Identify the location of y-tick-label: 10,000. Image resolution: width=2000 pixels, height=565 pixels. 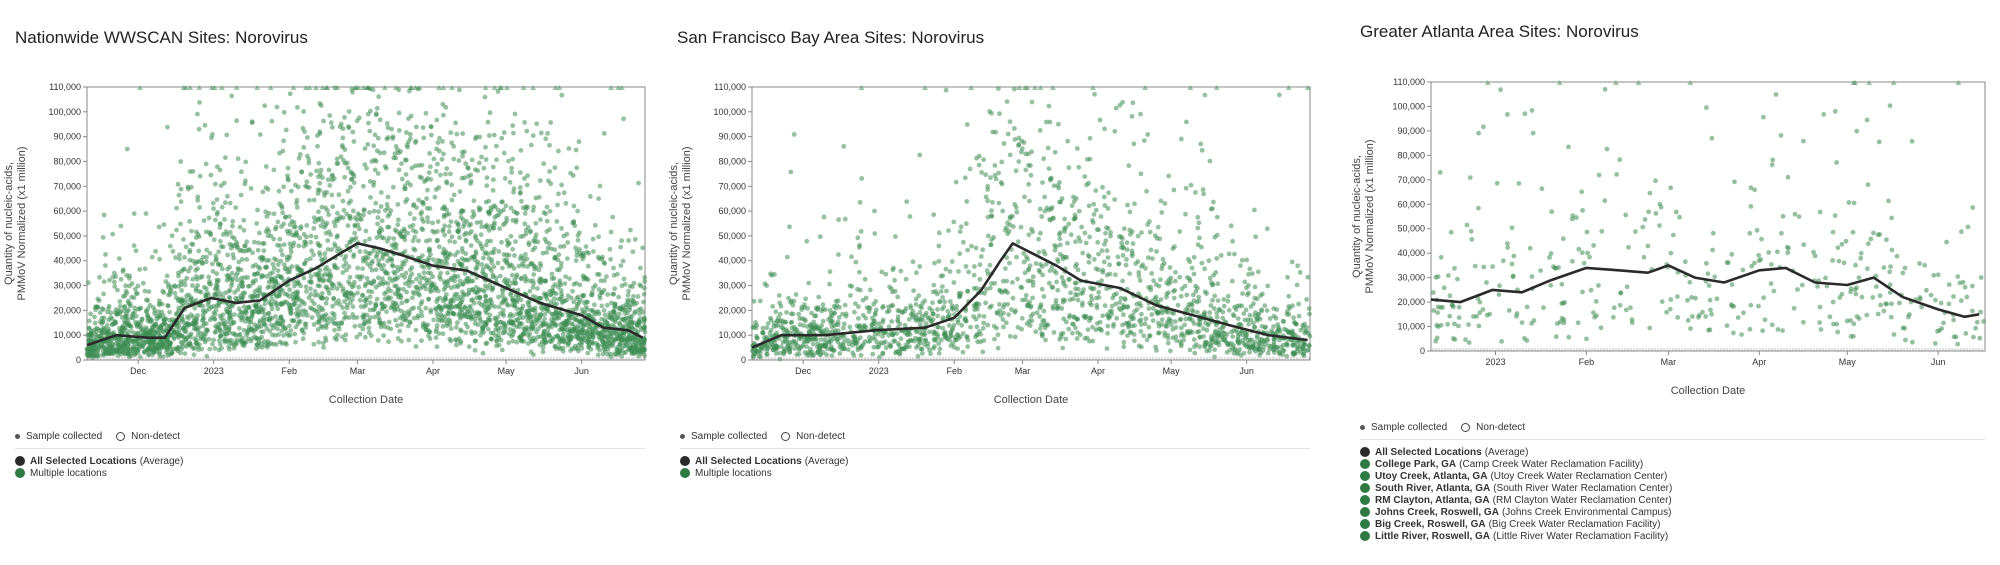
(67, 335).